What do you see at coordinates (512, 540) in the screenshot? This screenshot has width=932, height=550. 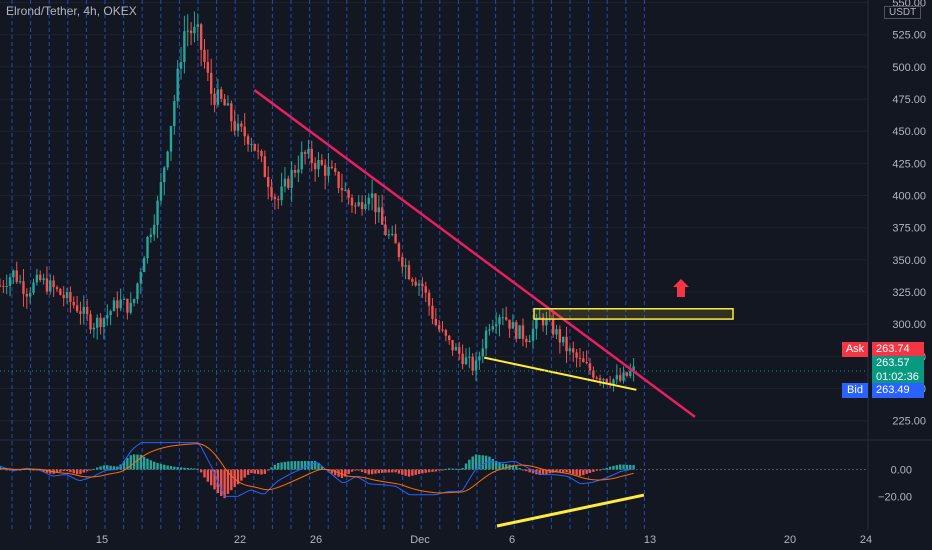 I see `time-tick-label: 6` at bounding box center [512, 540].